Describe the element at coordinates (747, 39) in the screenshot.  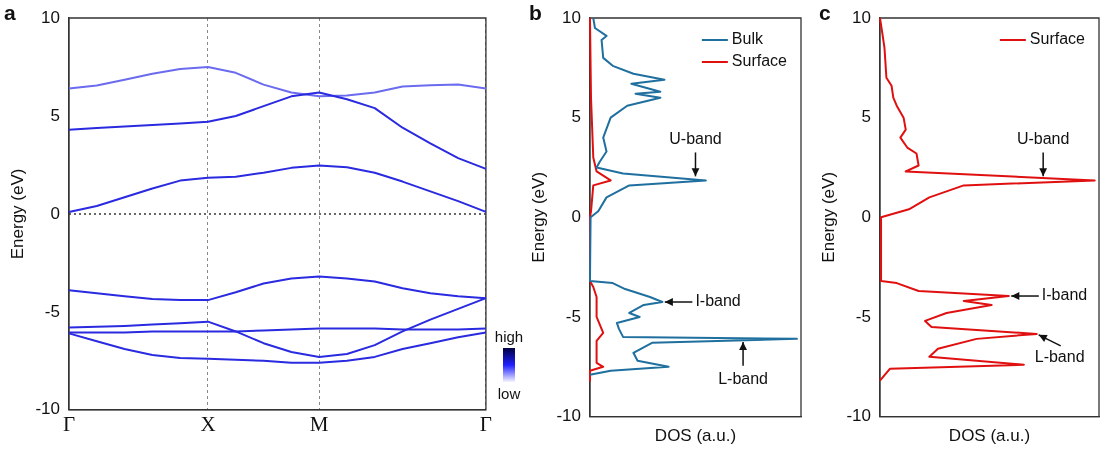
I see `legend-label: Bulk` at that location.